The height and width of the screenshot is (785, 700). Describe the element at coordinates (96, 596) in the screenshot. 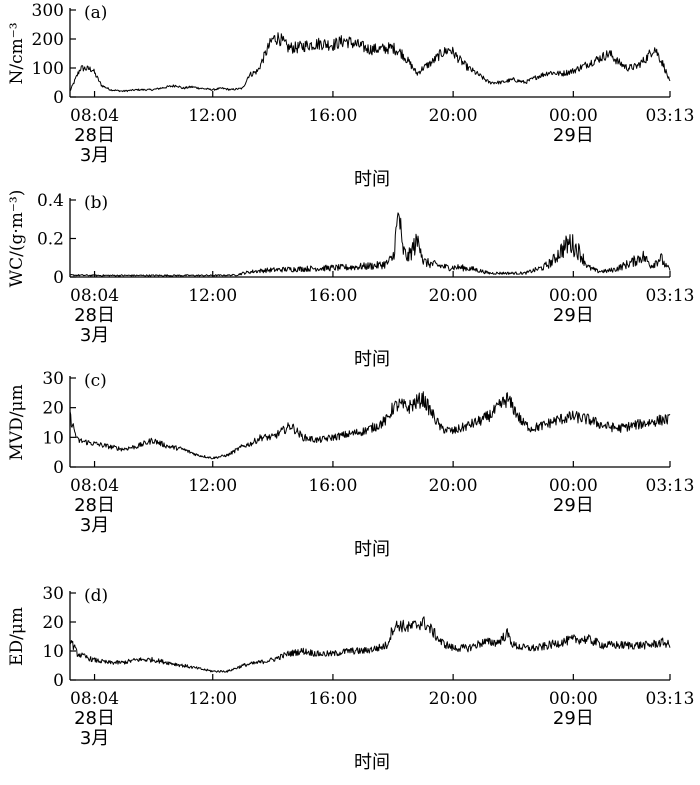

I see `panel-label: (d)` at that location.